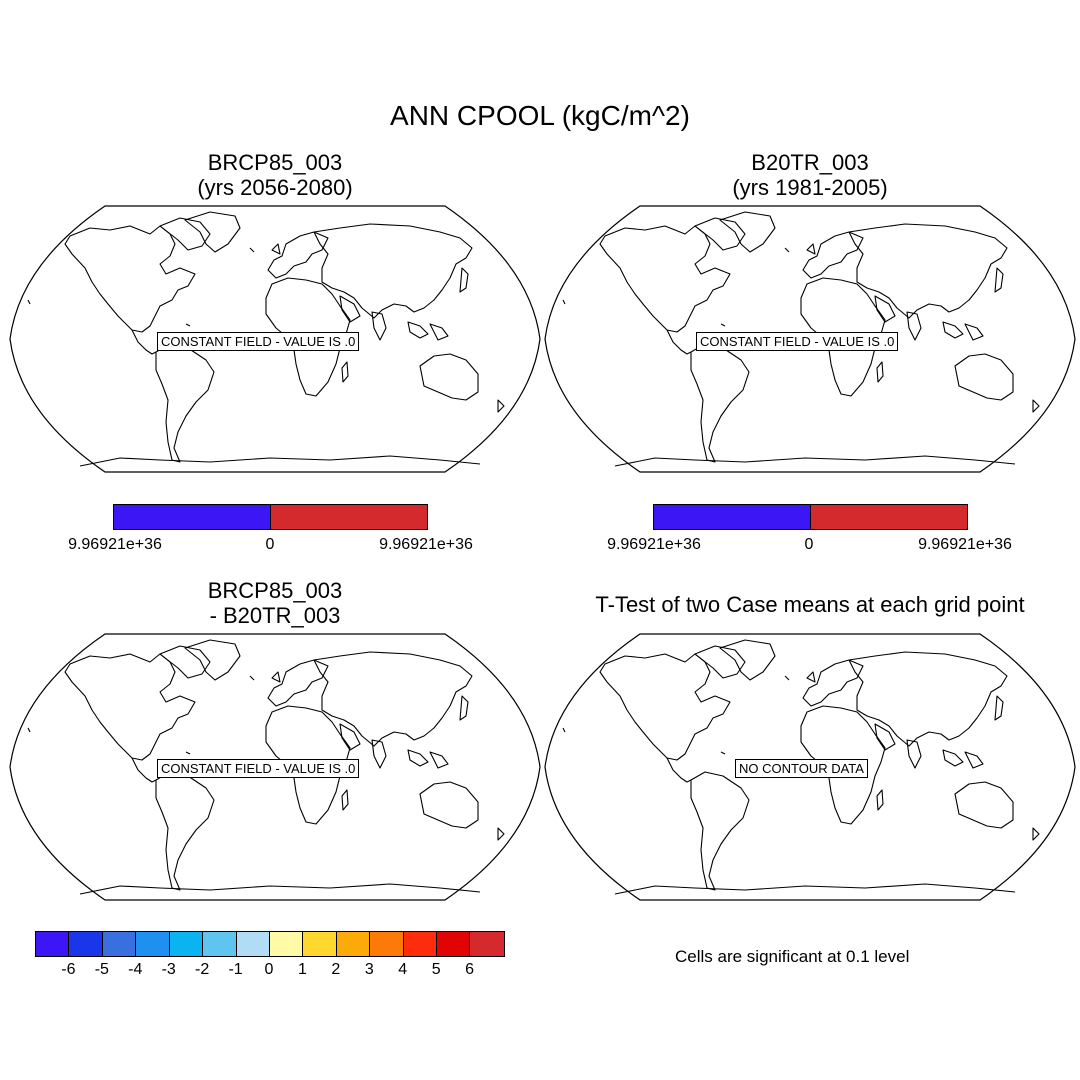 The image size is (1080, 1080). I want to click on colorbar-difference-label: -3, so click(168, 969).